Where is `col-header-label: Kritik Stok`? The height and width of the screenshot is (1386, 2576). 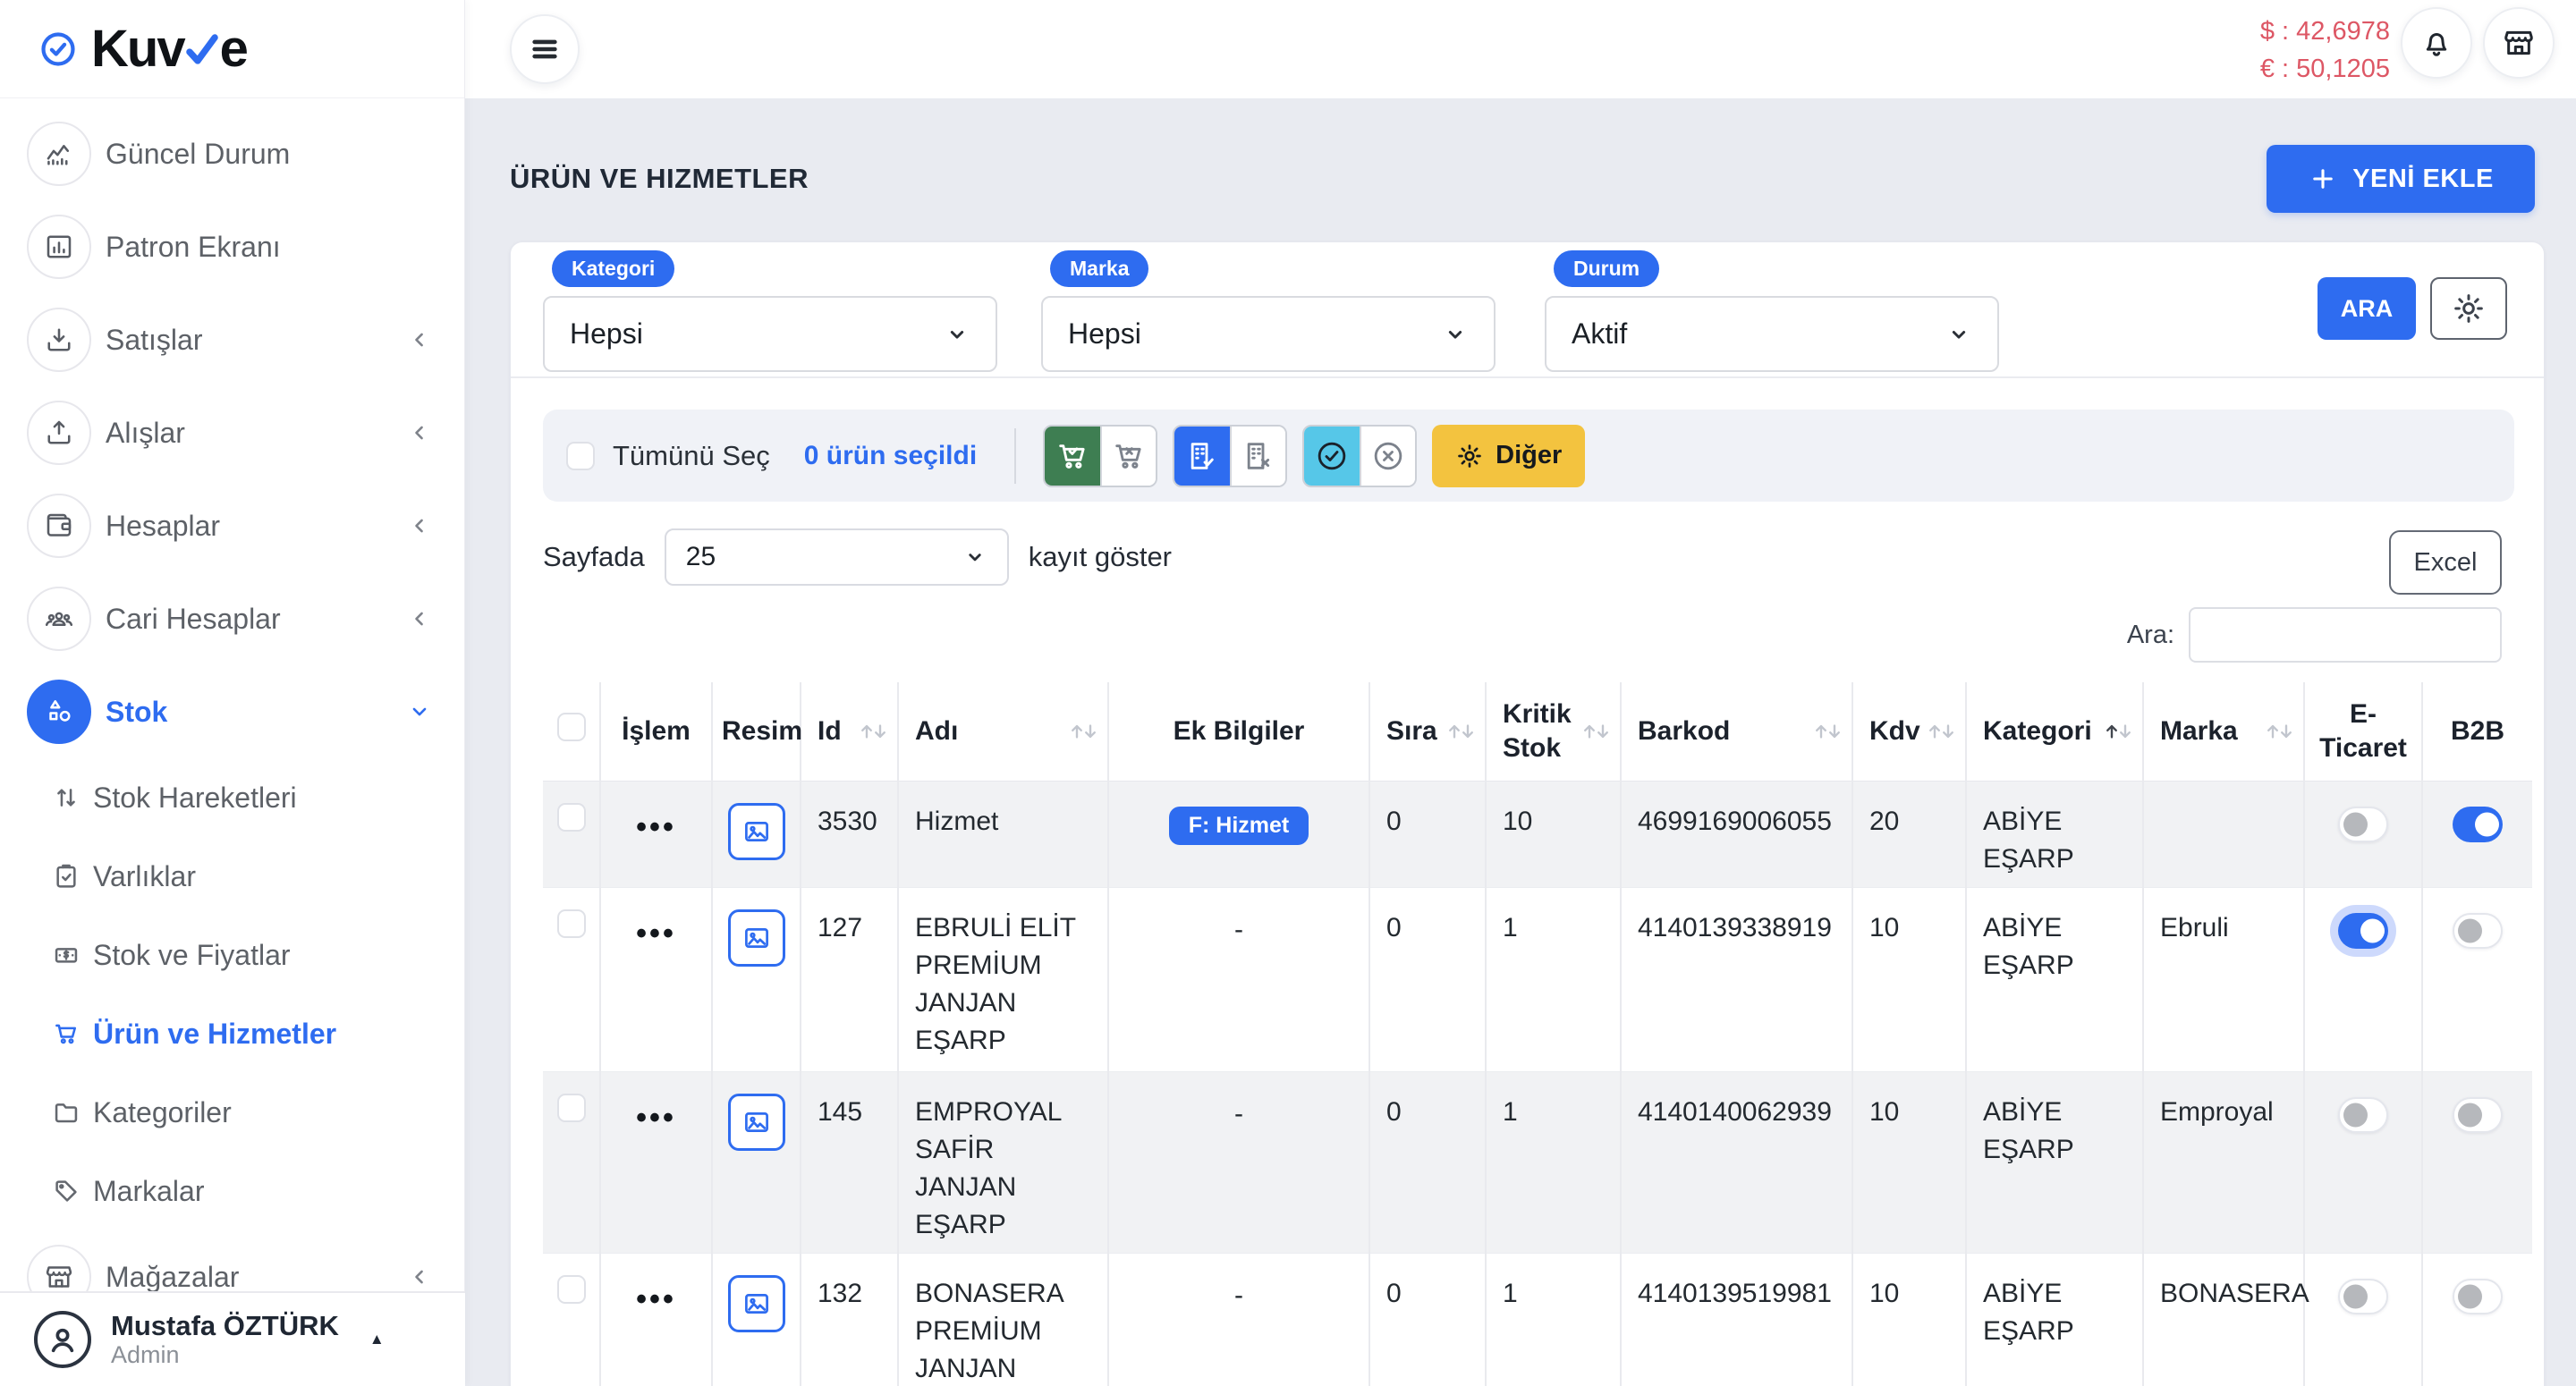 col-header-label: Kritik Stok is located at coordinates (1537, 731).